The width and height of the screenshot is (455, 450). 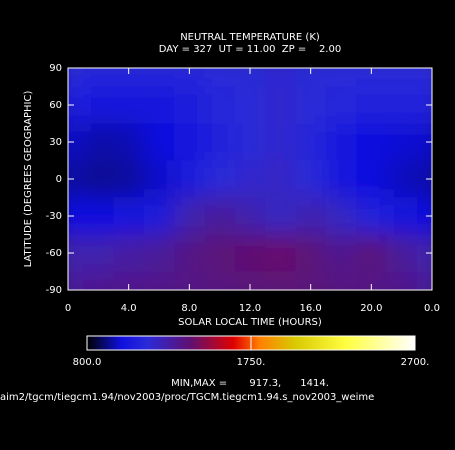 What do you see at coordinates (250, 49) in the screenshot?
I see `chart-subtitle: DAY = 327 UT = 11.00 ZP = 2.00` at bounding box center [250, 49].